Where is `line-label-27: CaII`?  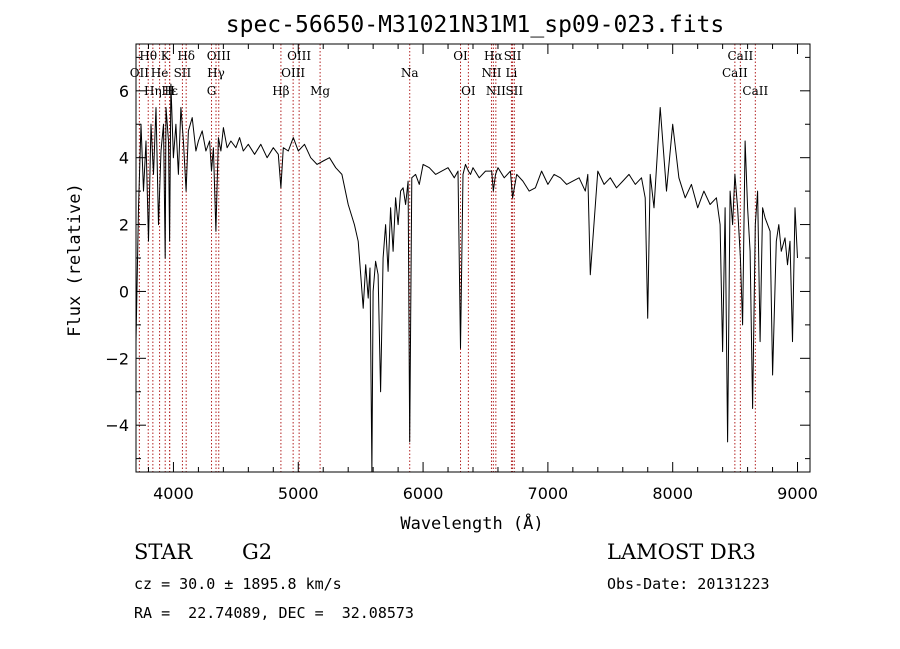 line-label-27: CaII is located at coordinates (755, 91).